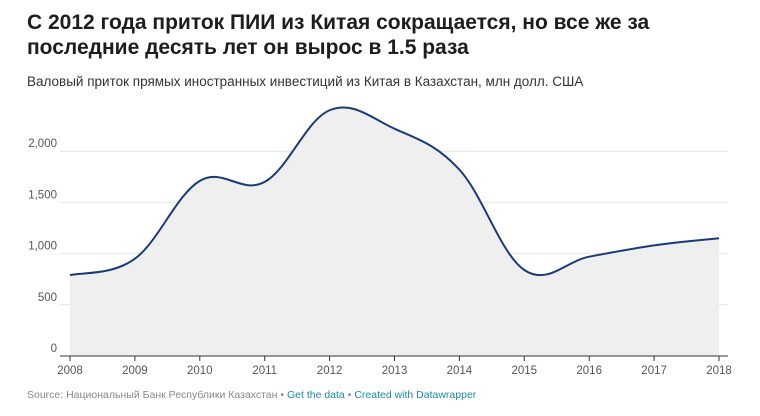  I want to click on created-with-datawrapper-link: Created with Datawrapper, so click(415, 395).